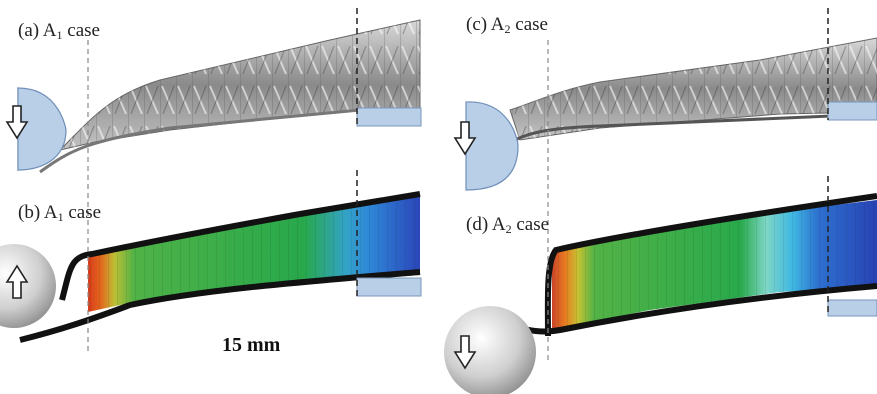 The width and height of the screenshot is (877, 394). Describe the element at coordinates (59, 35) in the screenshot. I see `panel-a-case-subscript: 1` at that location.